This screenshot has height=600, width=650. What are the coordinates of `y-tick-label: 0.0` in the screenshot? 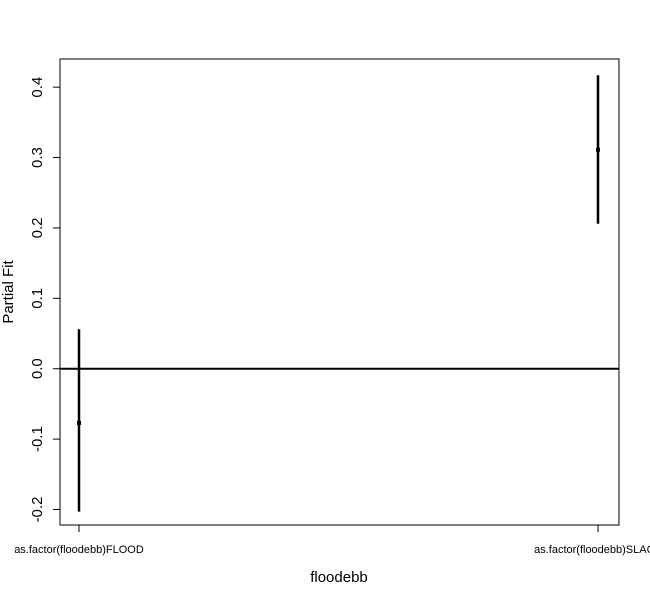 It's located at (37, 368).